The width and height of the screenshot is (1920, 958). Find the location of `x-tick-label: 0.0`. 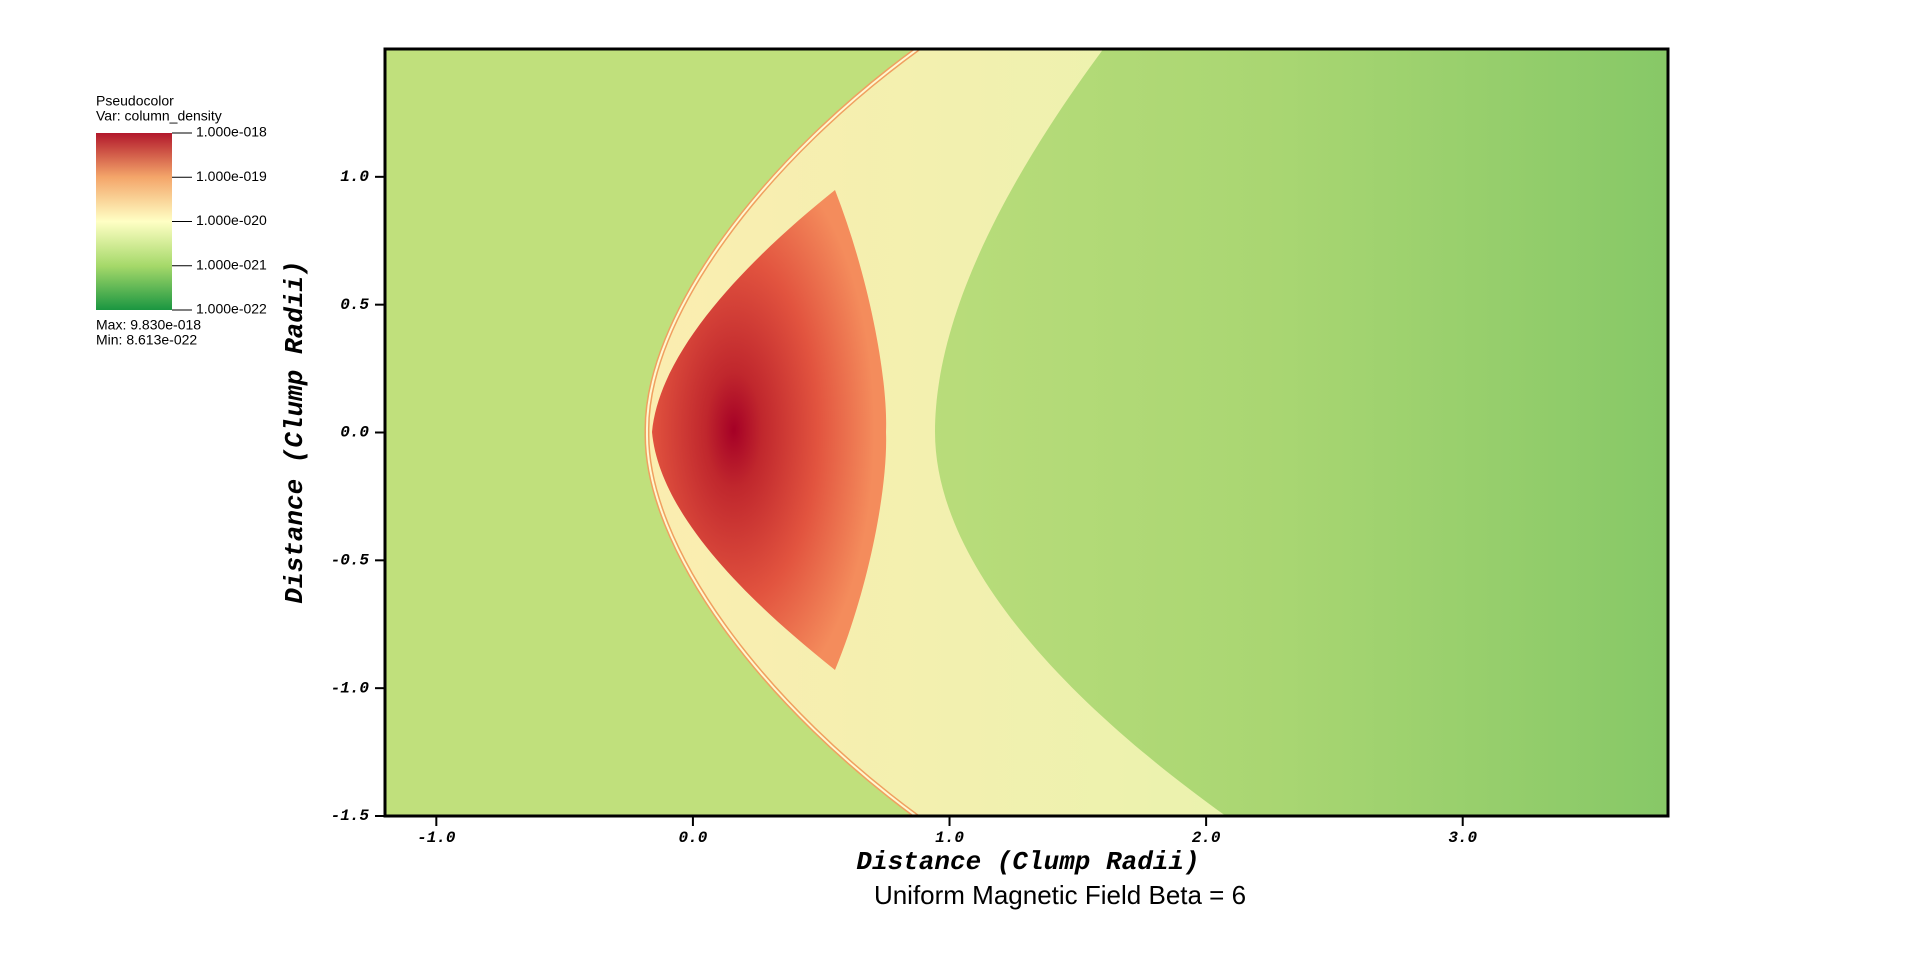

x-tick-label: 0.0 is located at coordinates (693, 838).